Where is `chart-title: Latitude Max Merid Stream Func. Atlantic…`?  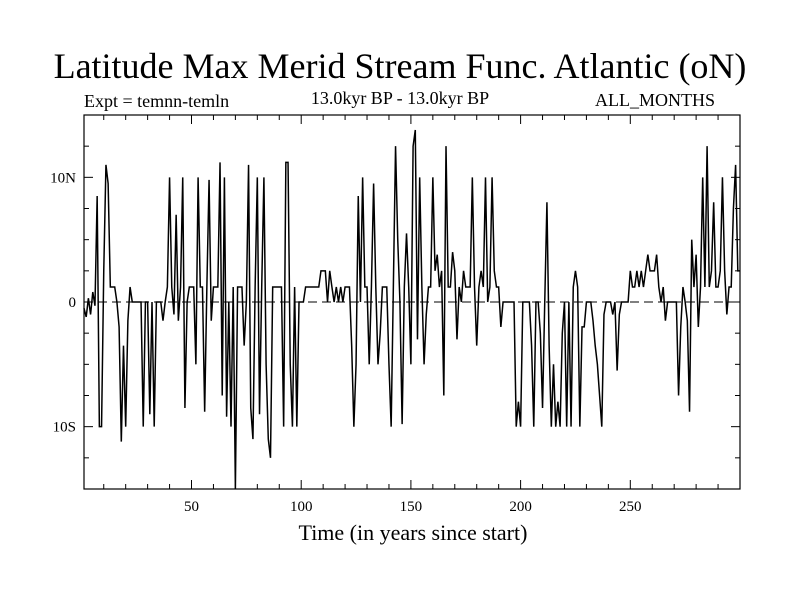 chart-title: Latitude Max Merid Stream Func. Atlantic… is located at coordinates (400, 66).